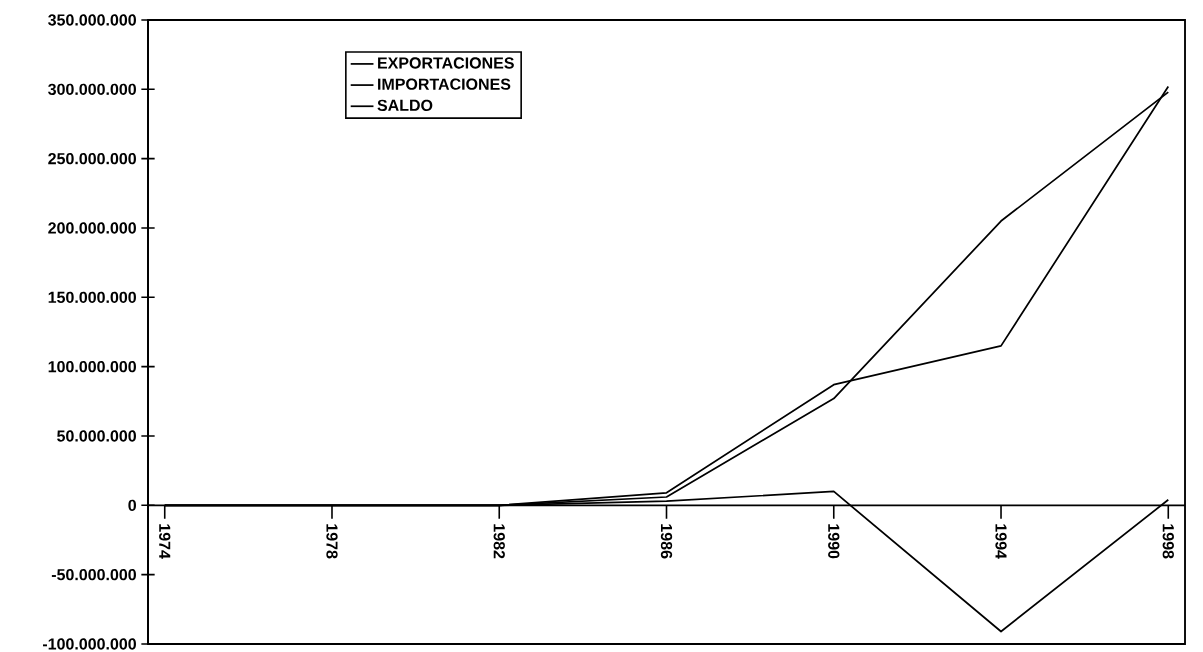  Describe the element at coordinates (92, 159) in the screenshot. I see `y-tick-label: 250.000.000` at that location.